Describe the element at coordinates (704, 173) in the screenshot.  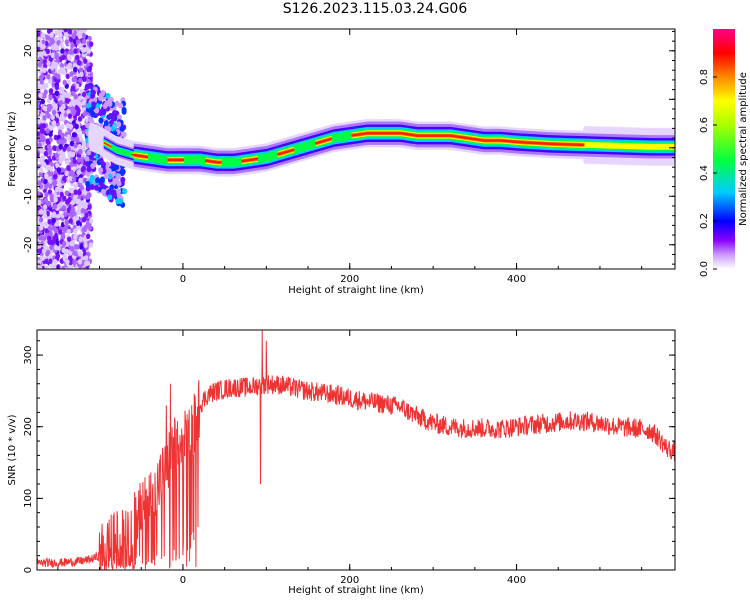
I see `colorbar-tick-label: 0.4` at that location.